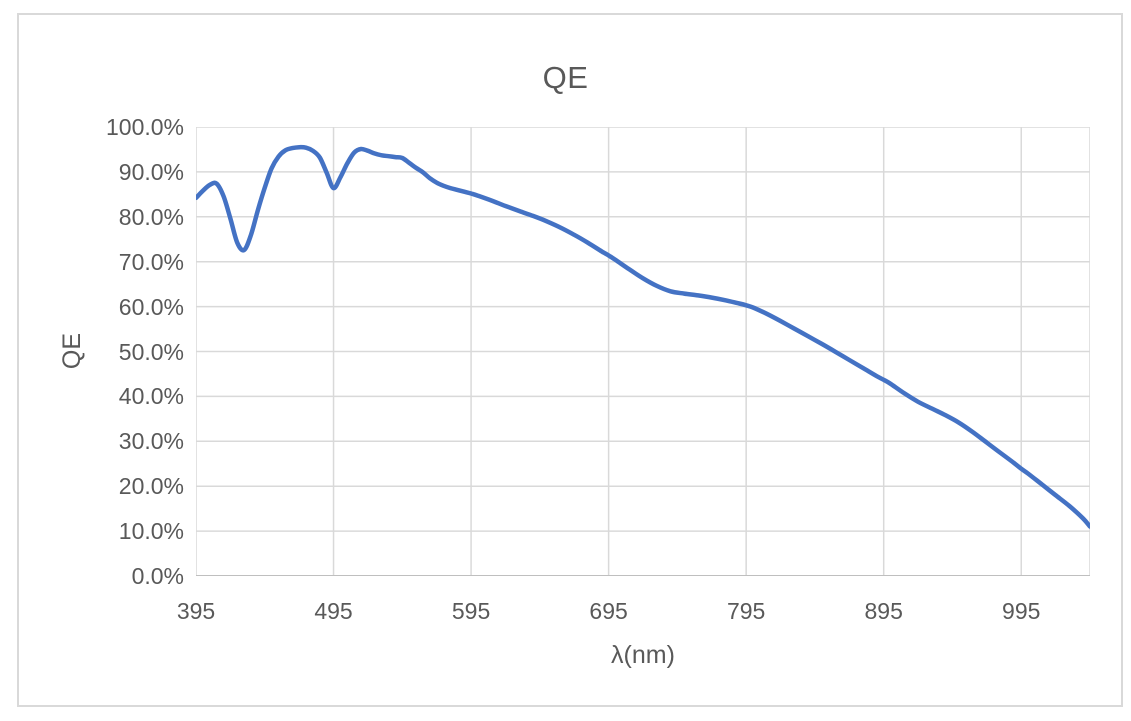  I want to click on x-tick-label: 495, so click(333, 611).